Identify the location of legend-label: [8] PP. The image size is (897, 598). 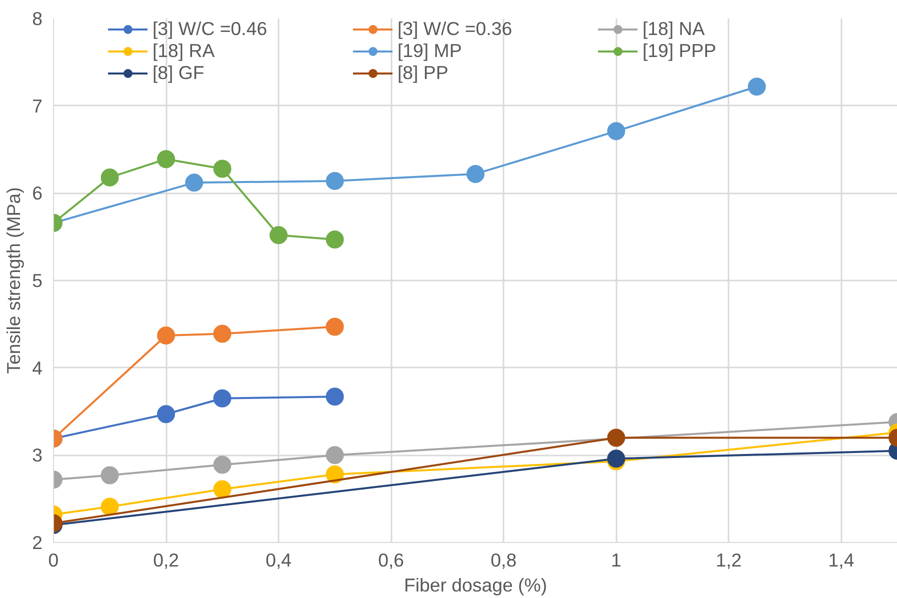
(424, 73).